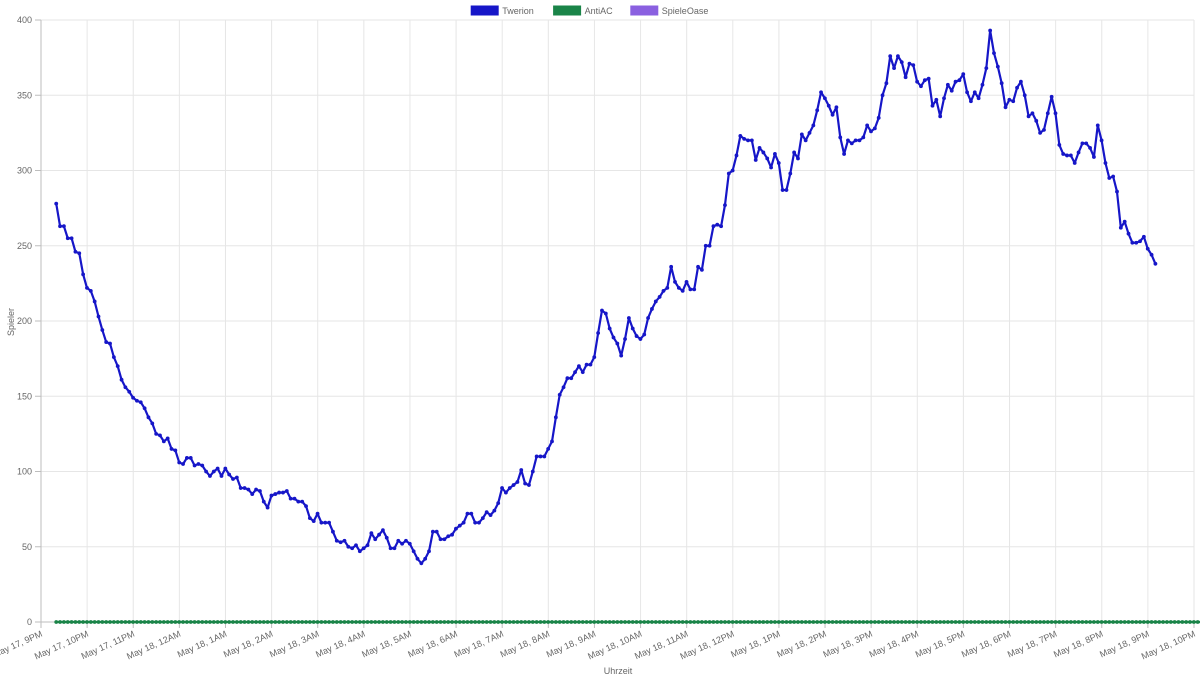  I want to click on legend-item-spieleoase: SpieleOase, so click(669, 10).